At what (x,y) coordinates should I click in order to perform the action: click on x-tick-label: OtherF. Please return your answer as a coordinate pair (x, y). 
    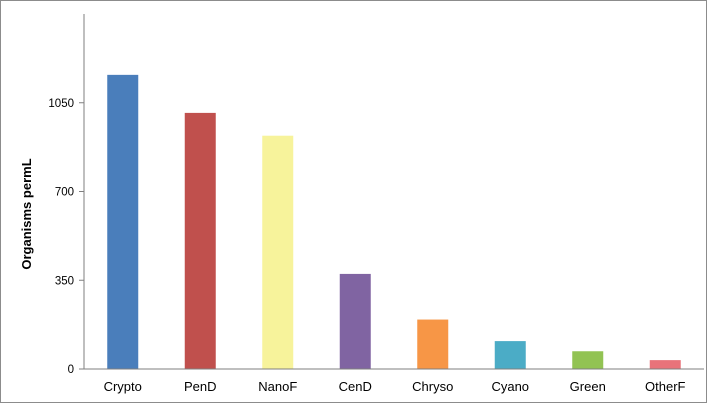
    Looking at the image, I should click on (665, 386).